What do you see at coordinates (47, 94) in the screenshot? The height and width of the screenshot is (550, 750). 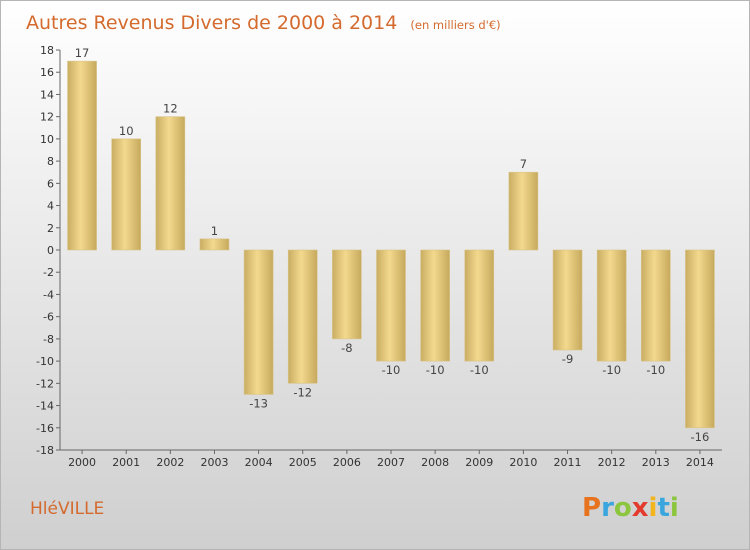 I see `y-tick-label: 14` at bounding box center [47, 94].